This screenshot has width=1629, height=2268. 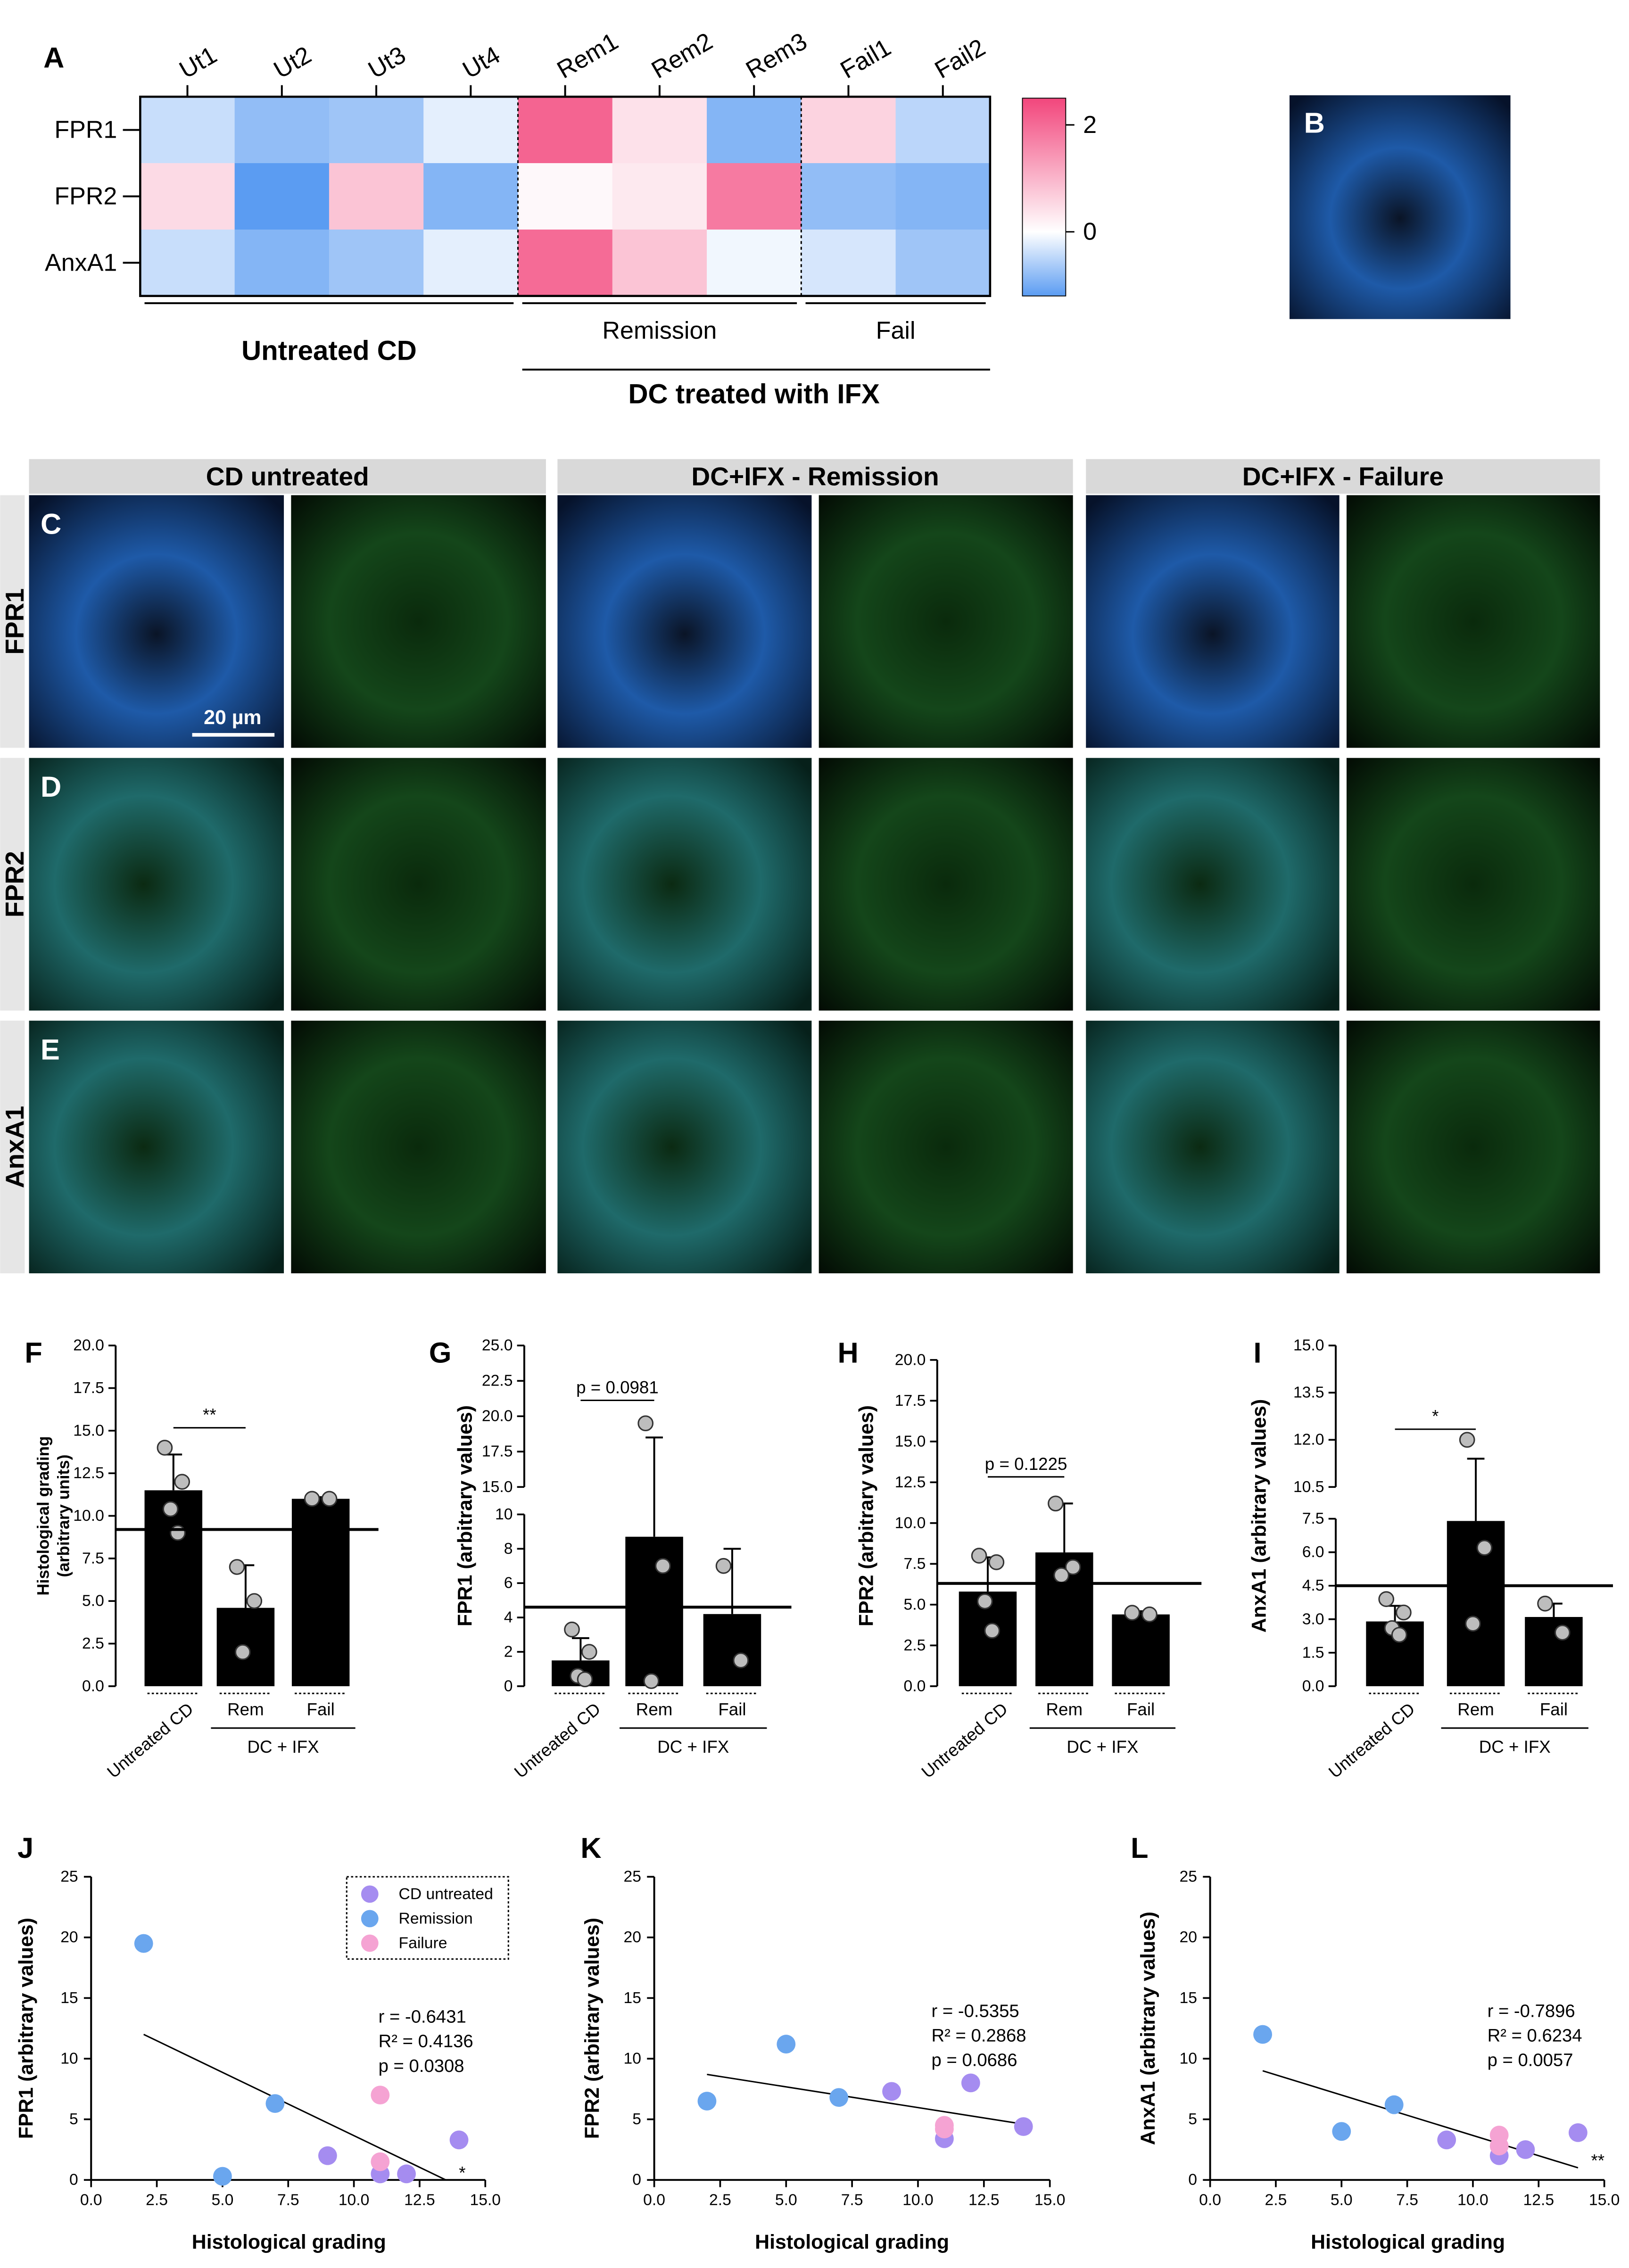 What do you see at coordinates (482, 62) in the screenshot?
I see `column-label: Ut4` at bounding box center [482, 62].